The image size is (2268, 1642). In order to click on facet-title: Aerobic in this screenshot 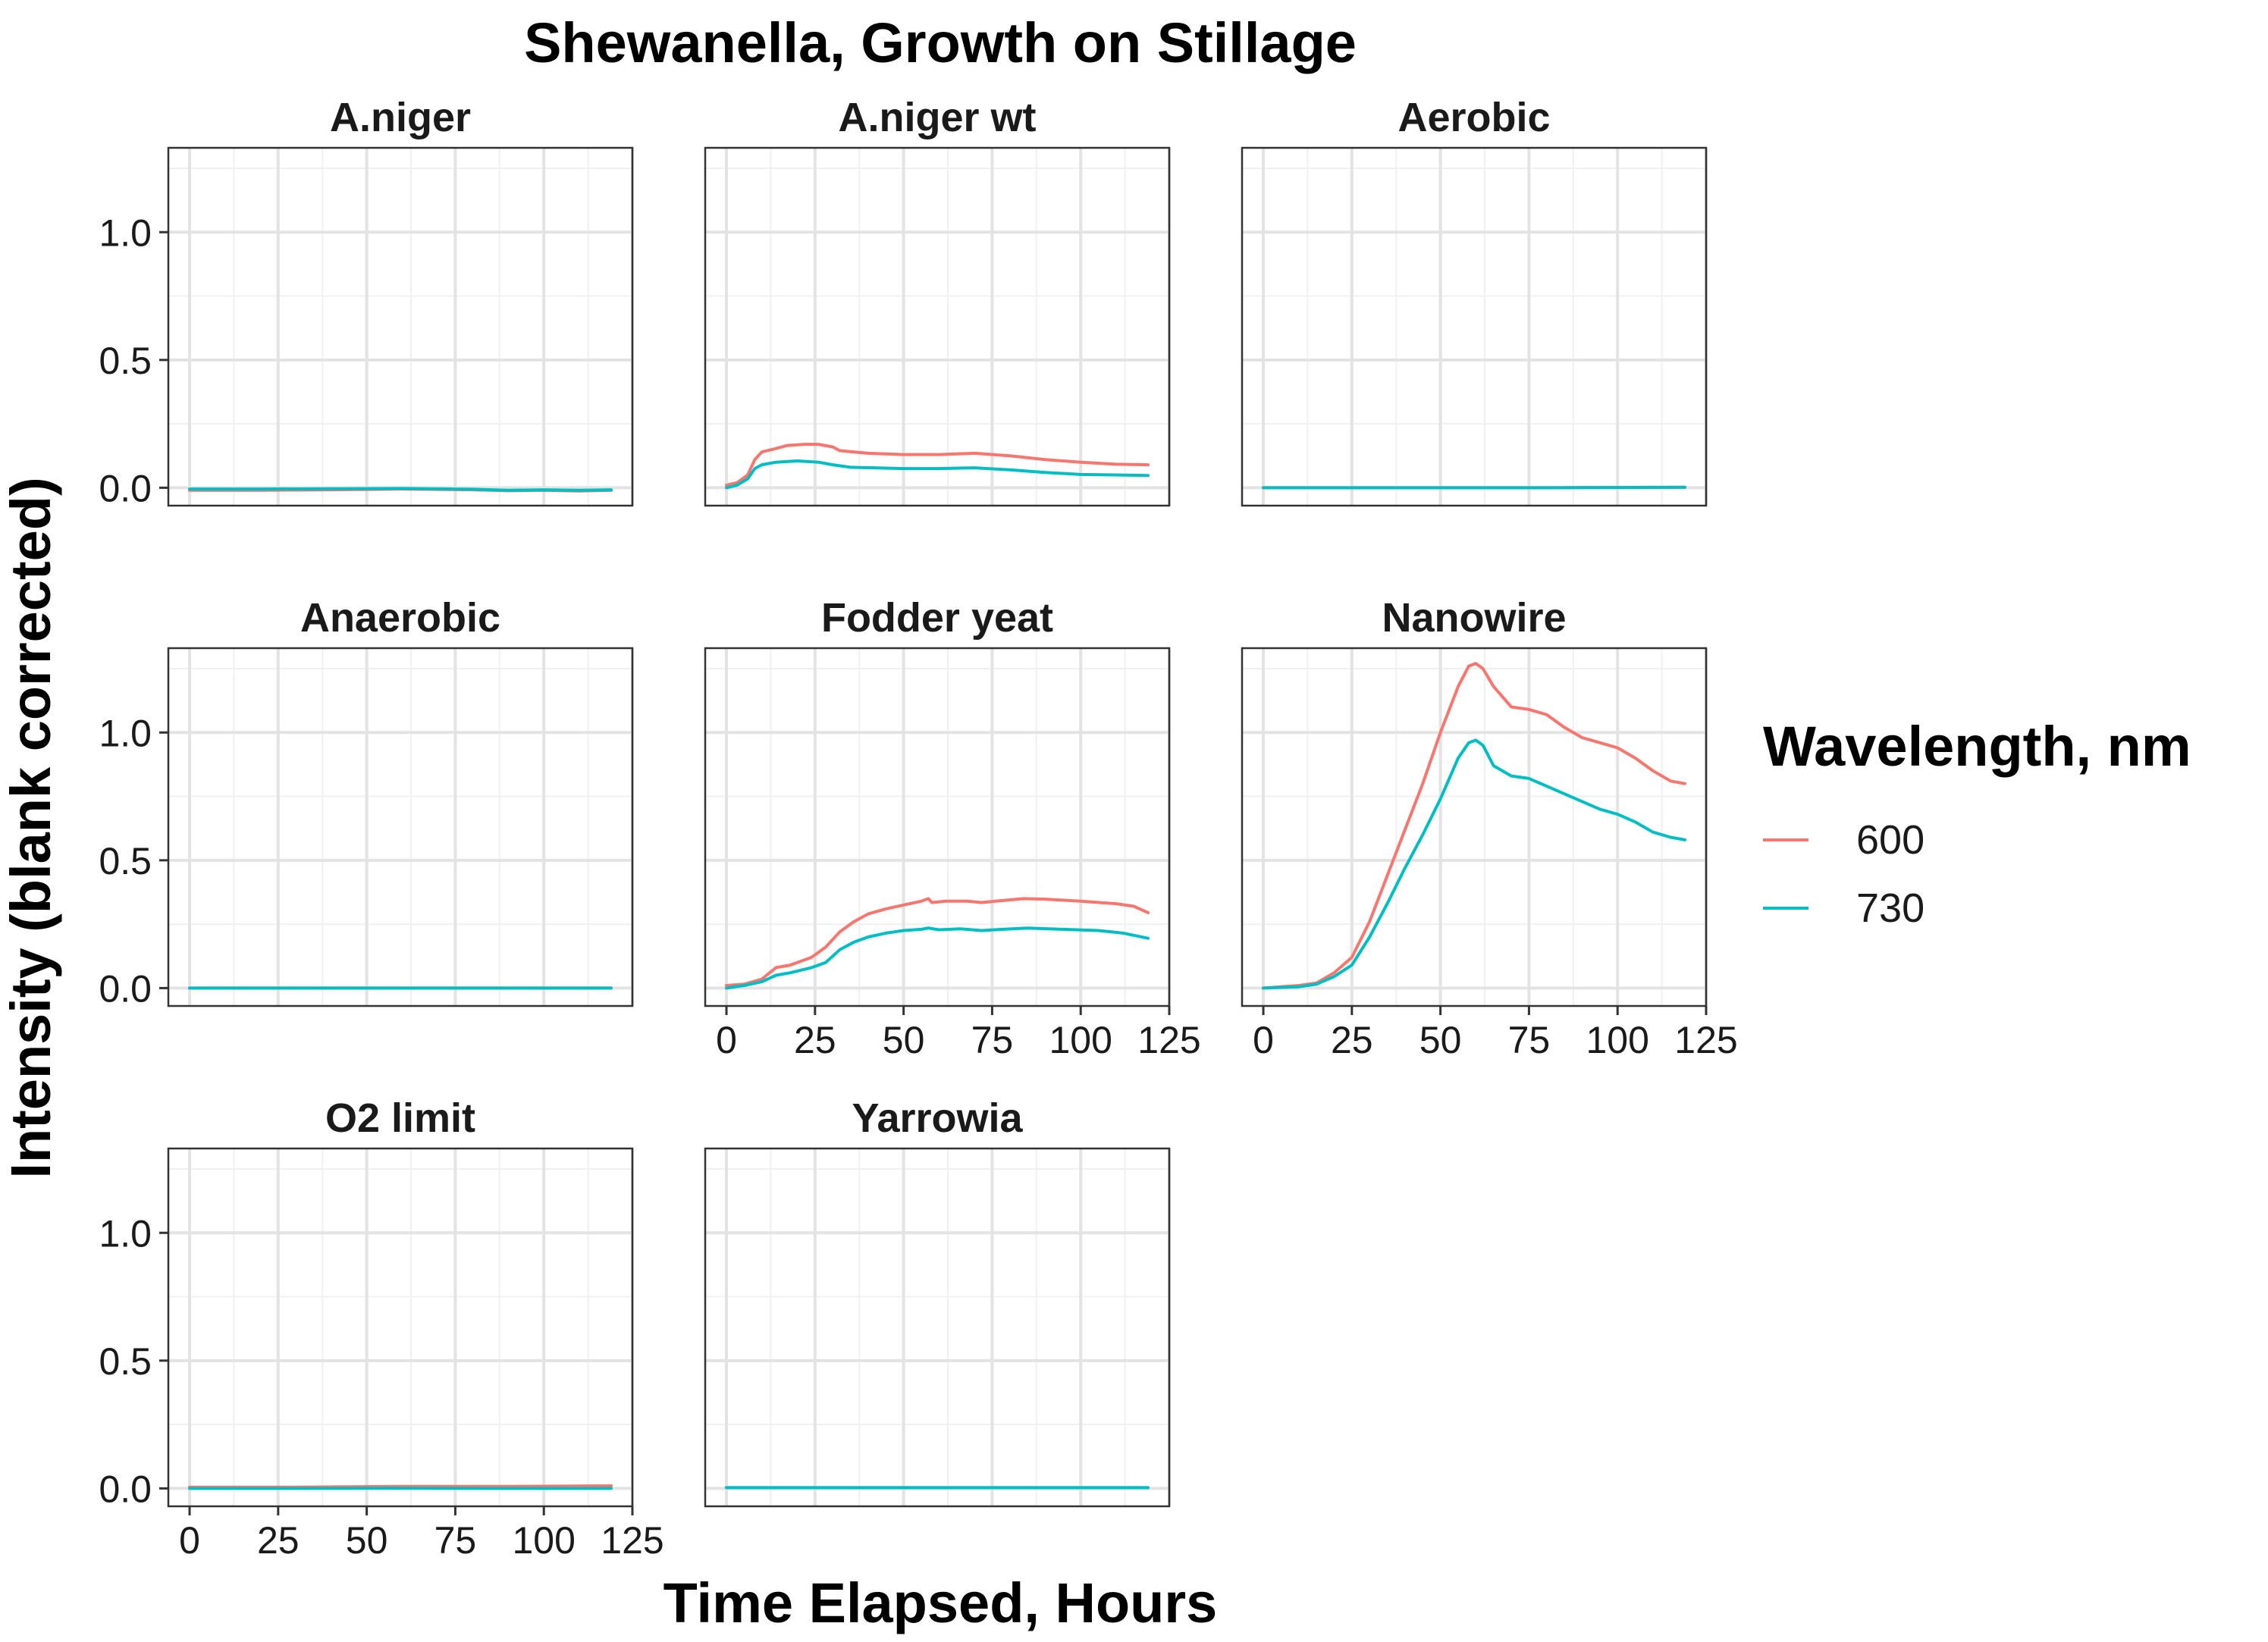, I will do `click(1474, 117)`.